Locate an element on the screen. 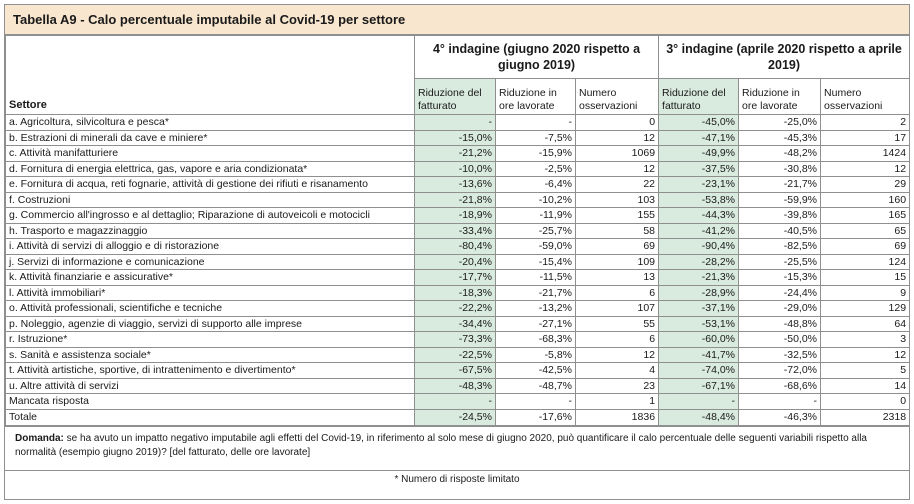 Image resolution: width=914 pixels, height=504 pixels. fatturato-4-cell: -34,4% is located at coordinates (455, 323).